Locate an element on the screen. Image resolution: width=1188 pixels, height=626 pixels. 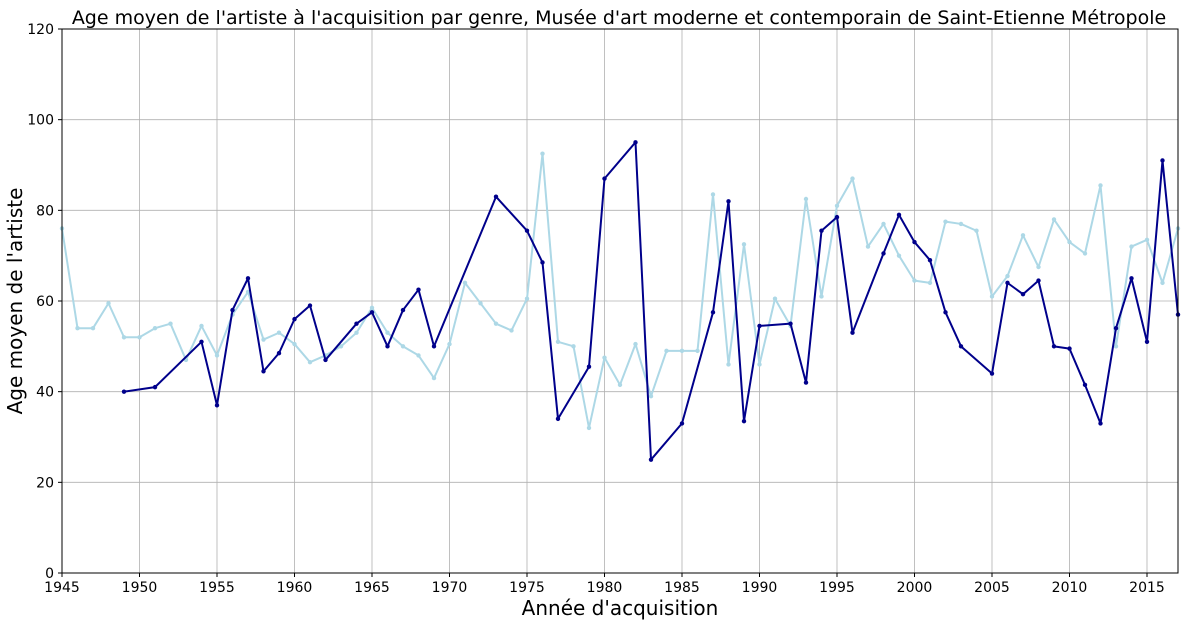
y-tick-label: 60 is located at coordinates (45, 302).